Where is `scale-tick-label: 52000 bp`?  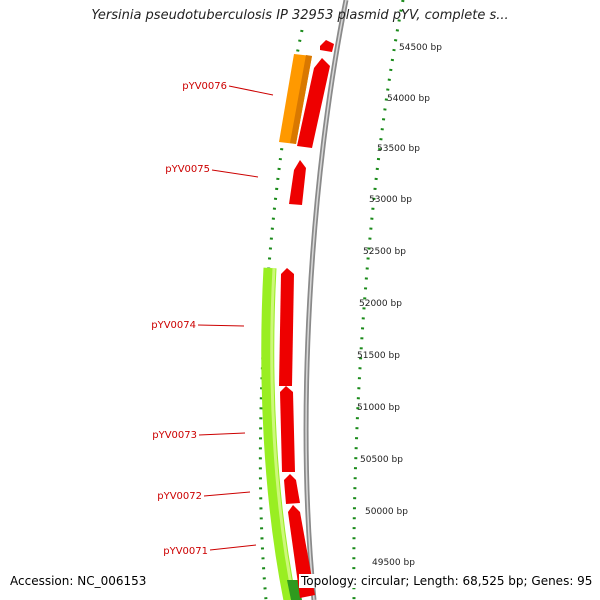
scale-tick-label: 52000 bp is located at coordinates (380, 304).